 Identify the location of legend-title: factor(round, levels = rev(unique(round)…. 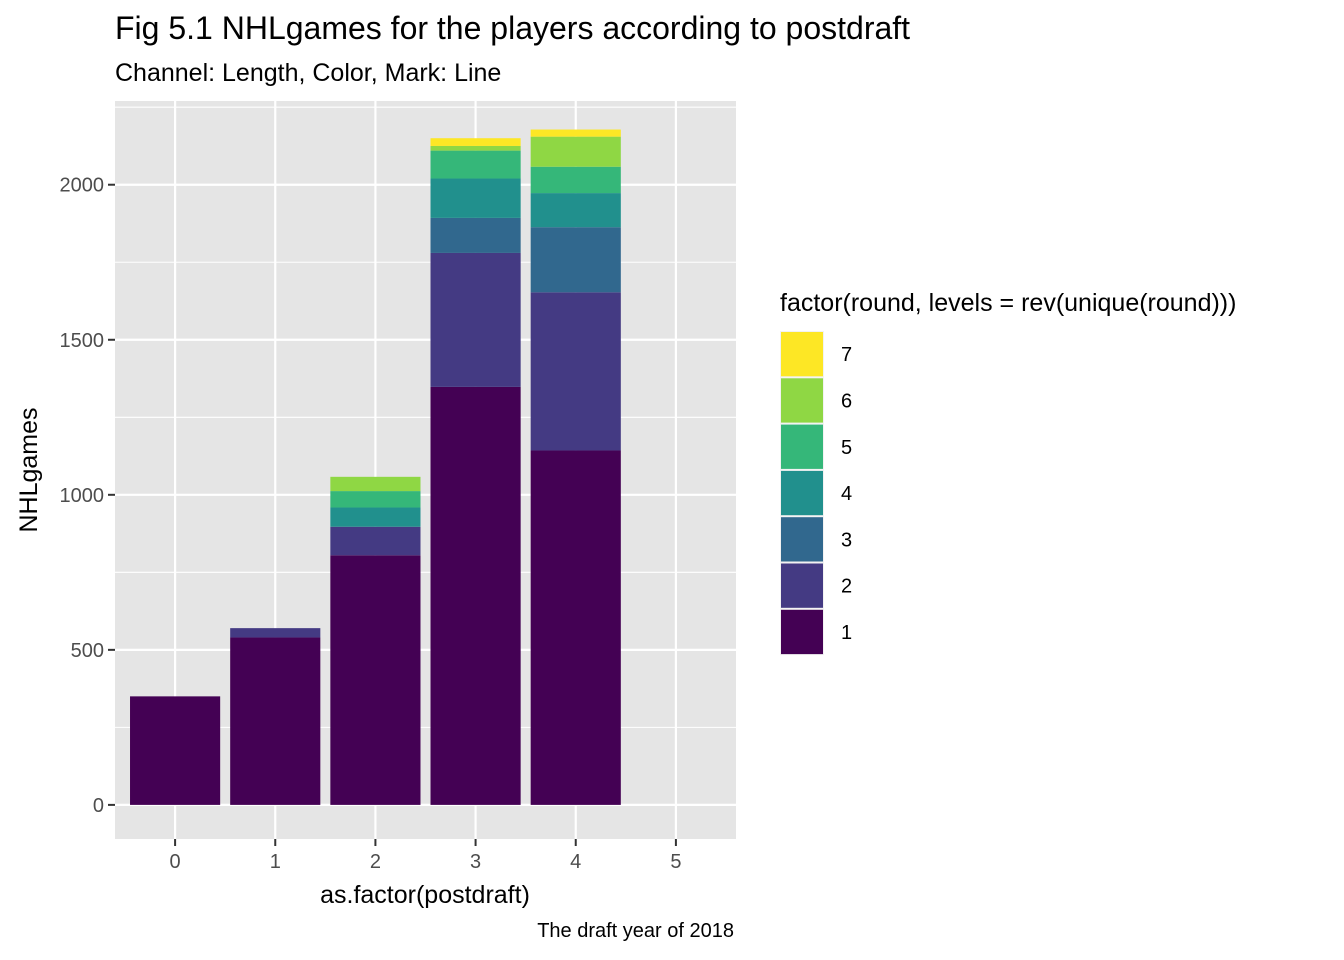
(1008, 303).